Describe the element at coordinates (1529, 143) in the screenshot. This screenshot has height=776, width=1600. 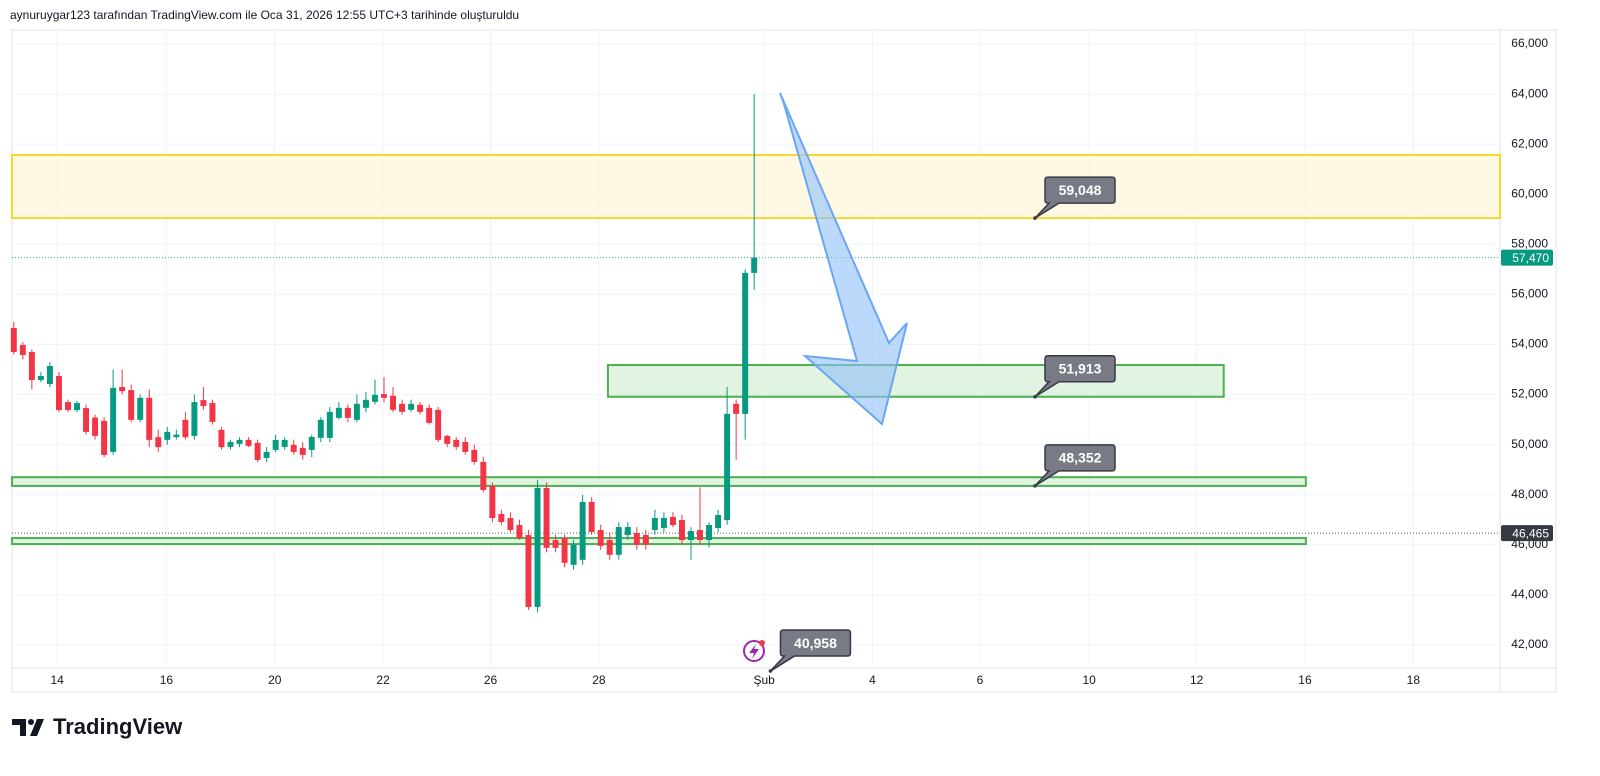
I see `y-tick-label: 62,000` at that location.